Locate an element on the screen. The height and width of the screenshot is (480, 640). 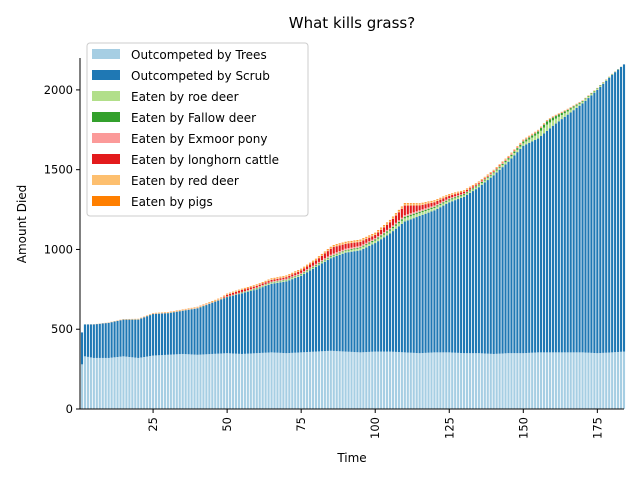
x-tick-label: 50 is located at coordinates (227, 424).